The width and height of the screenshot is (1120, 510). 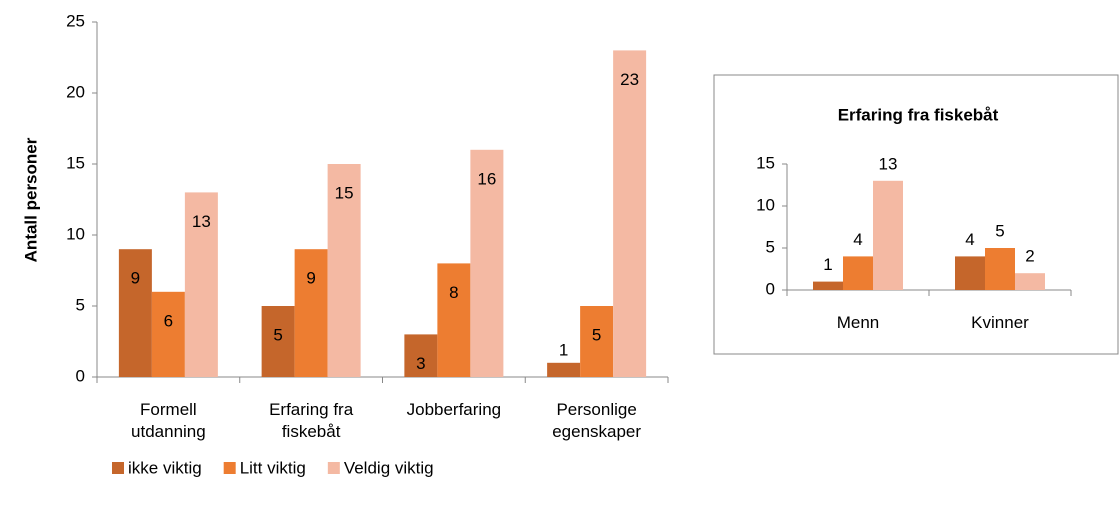 I want to click on y-tick-label: 25, so click(x=75, y=20).